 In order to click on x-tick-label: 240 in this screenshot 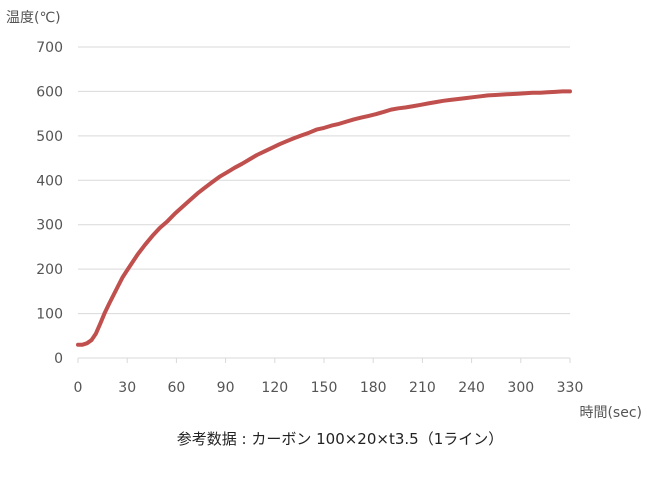, I will do `click(471, 388)`.